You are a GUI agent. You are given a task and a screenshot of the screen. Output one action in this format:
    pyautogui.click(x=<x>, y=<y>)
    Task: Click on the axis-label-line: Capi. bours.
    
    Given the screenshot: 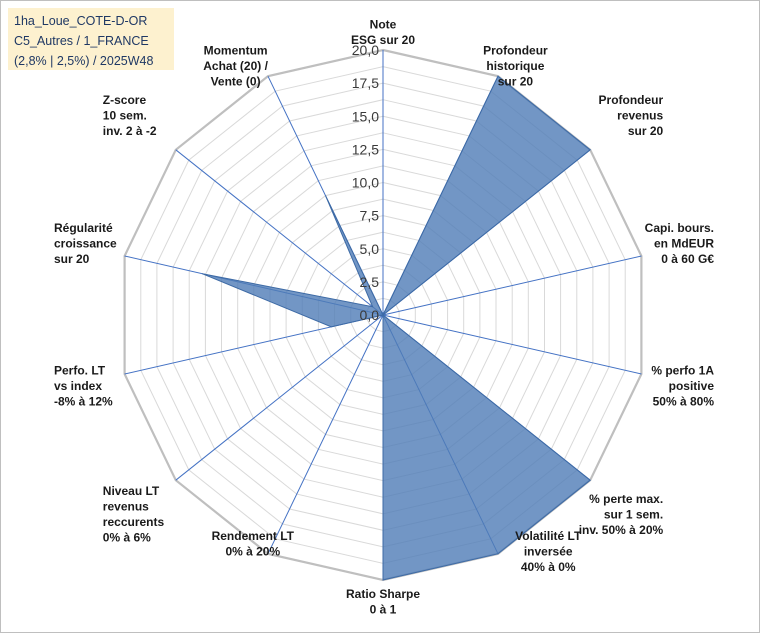 What is the action you would take?
    pyautogui.click(x=679, y=228)
    